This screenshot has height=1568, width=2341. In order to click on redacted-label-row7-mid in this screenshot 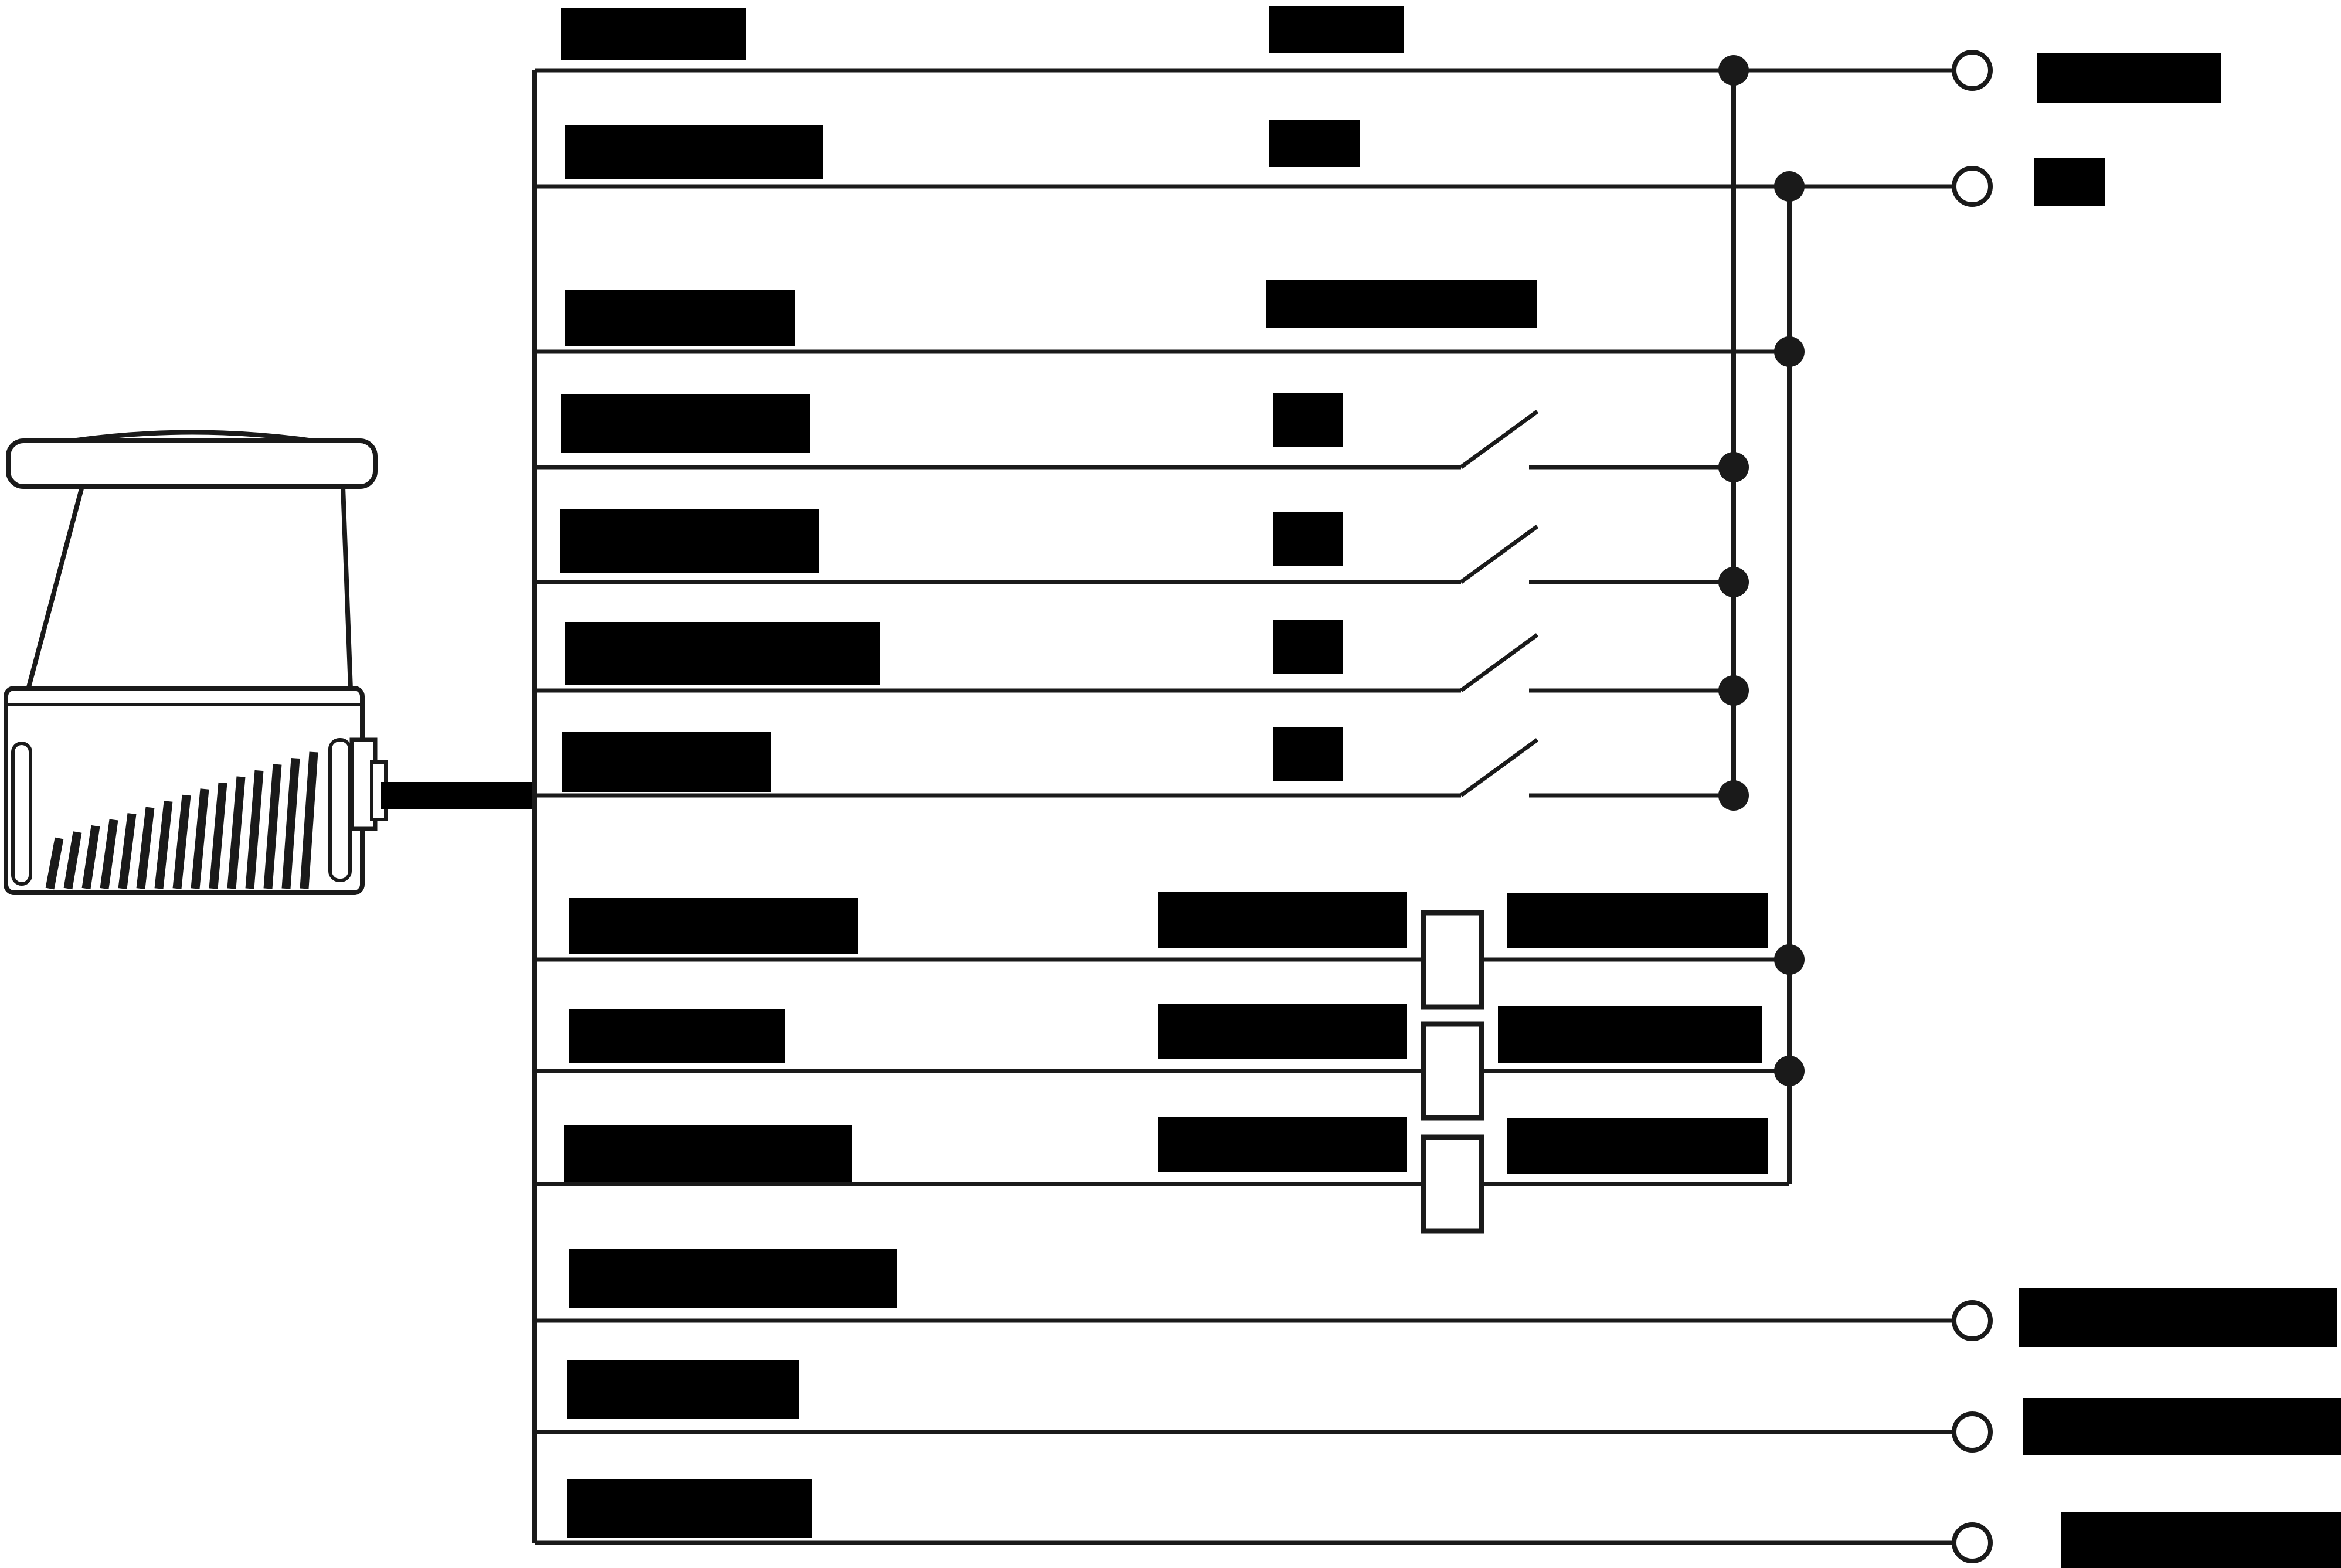, I will do `click(1308, 754)`.